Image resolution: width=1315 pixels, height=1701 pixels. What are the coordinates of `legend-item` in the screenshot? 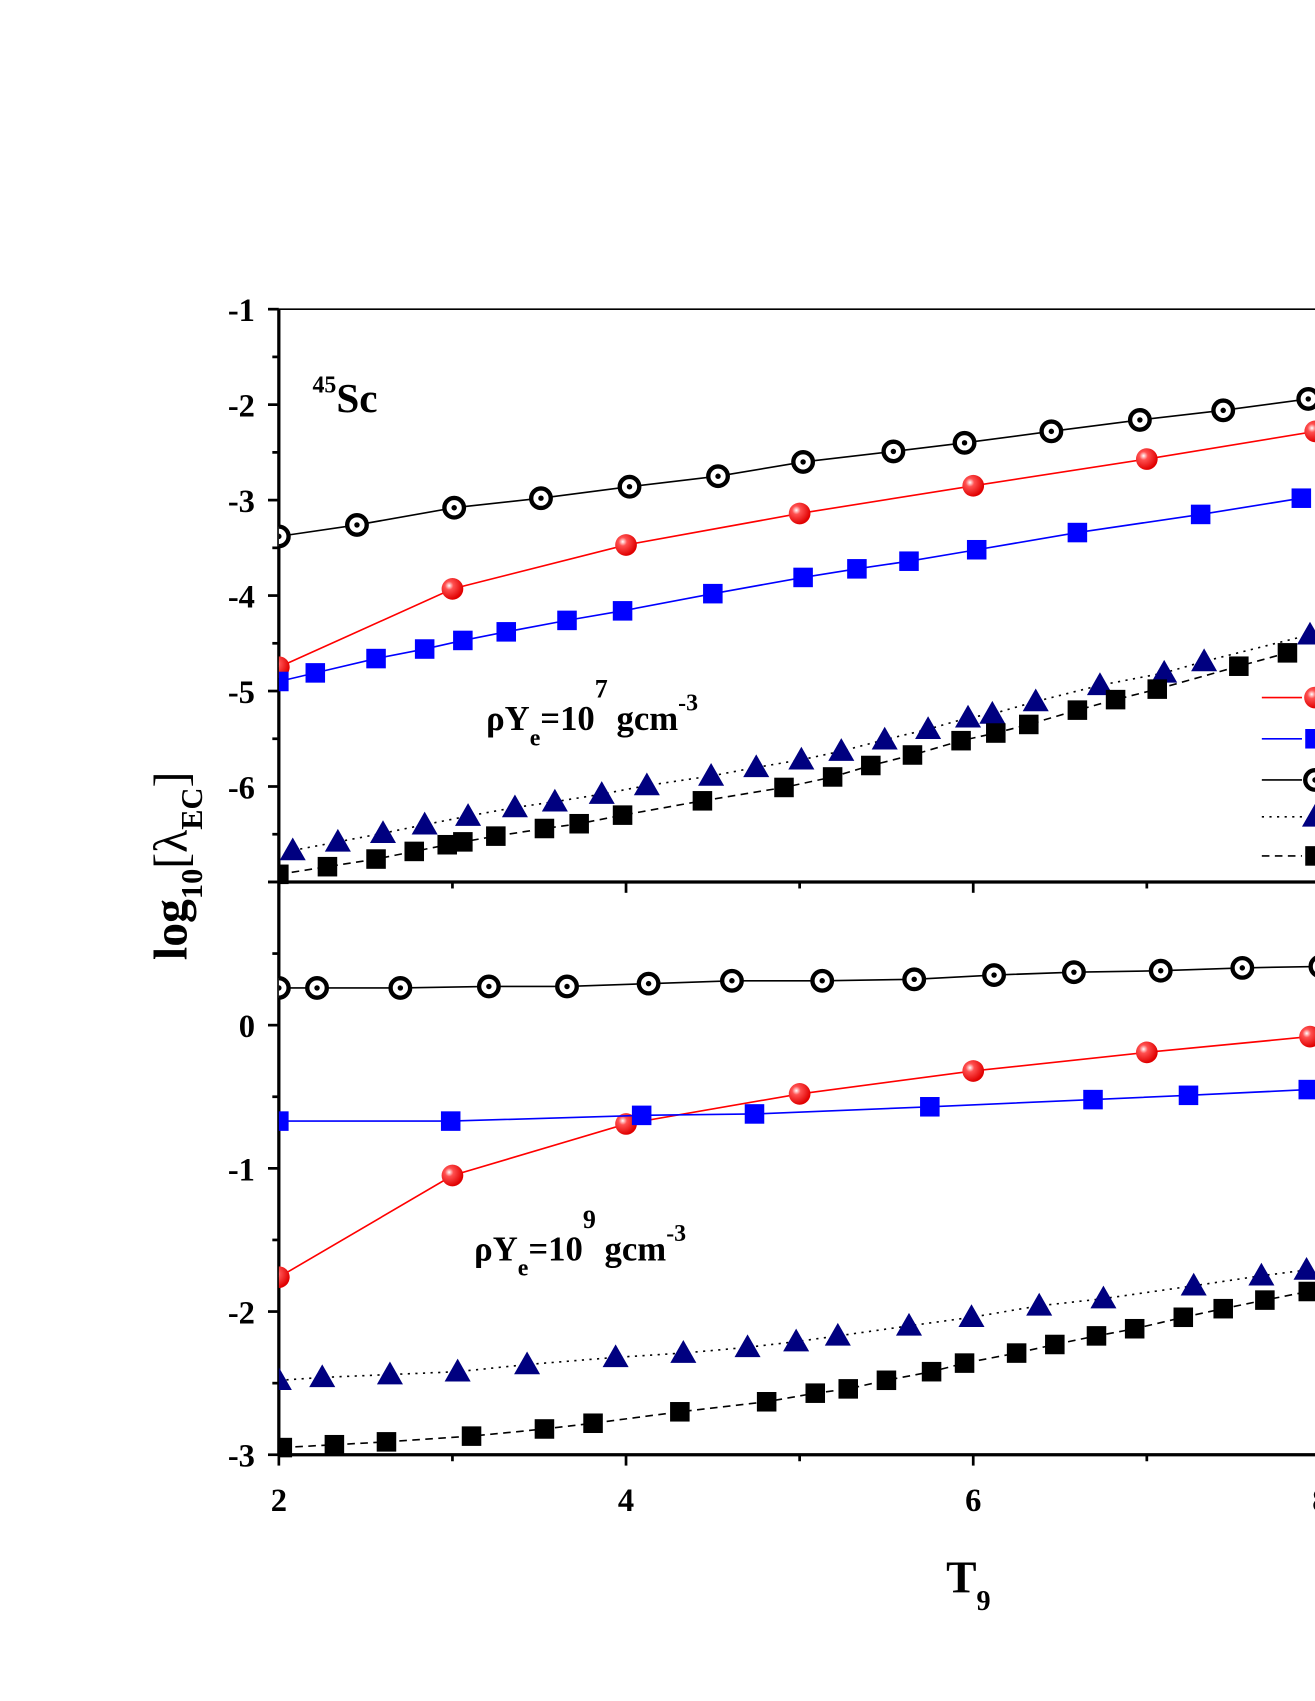 It's located at (1288, 697).